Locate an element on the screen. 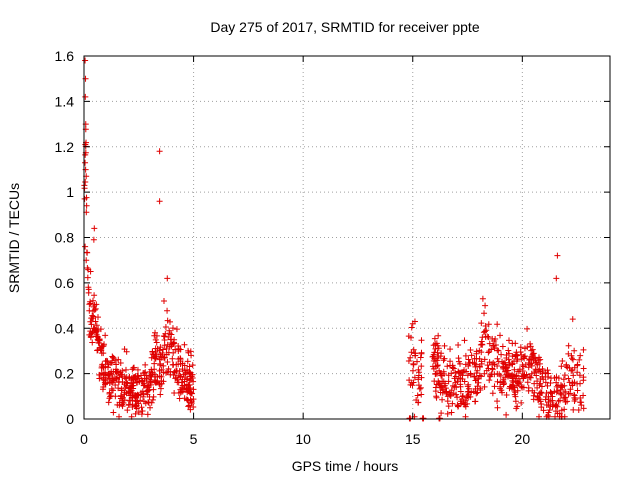 Image resolution: width=640 pixels, height=480 pixels. x-tick-label: 20 is located at coordinates (523, 439).